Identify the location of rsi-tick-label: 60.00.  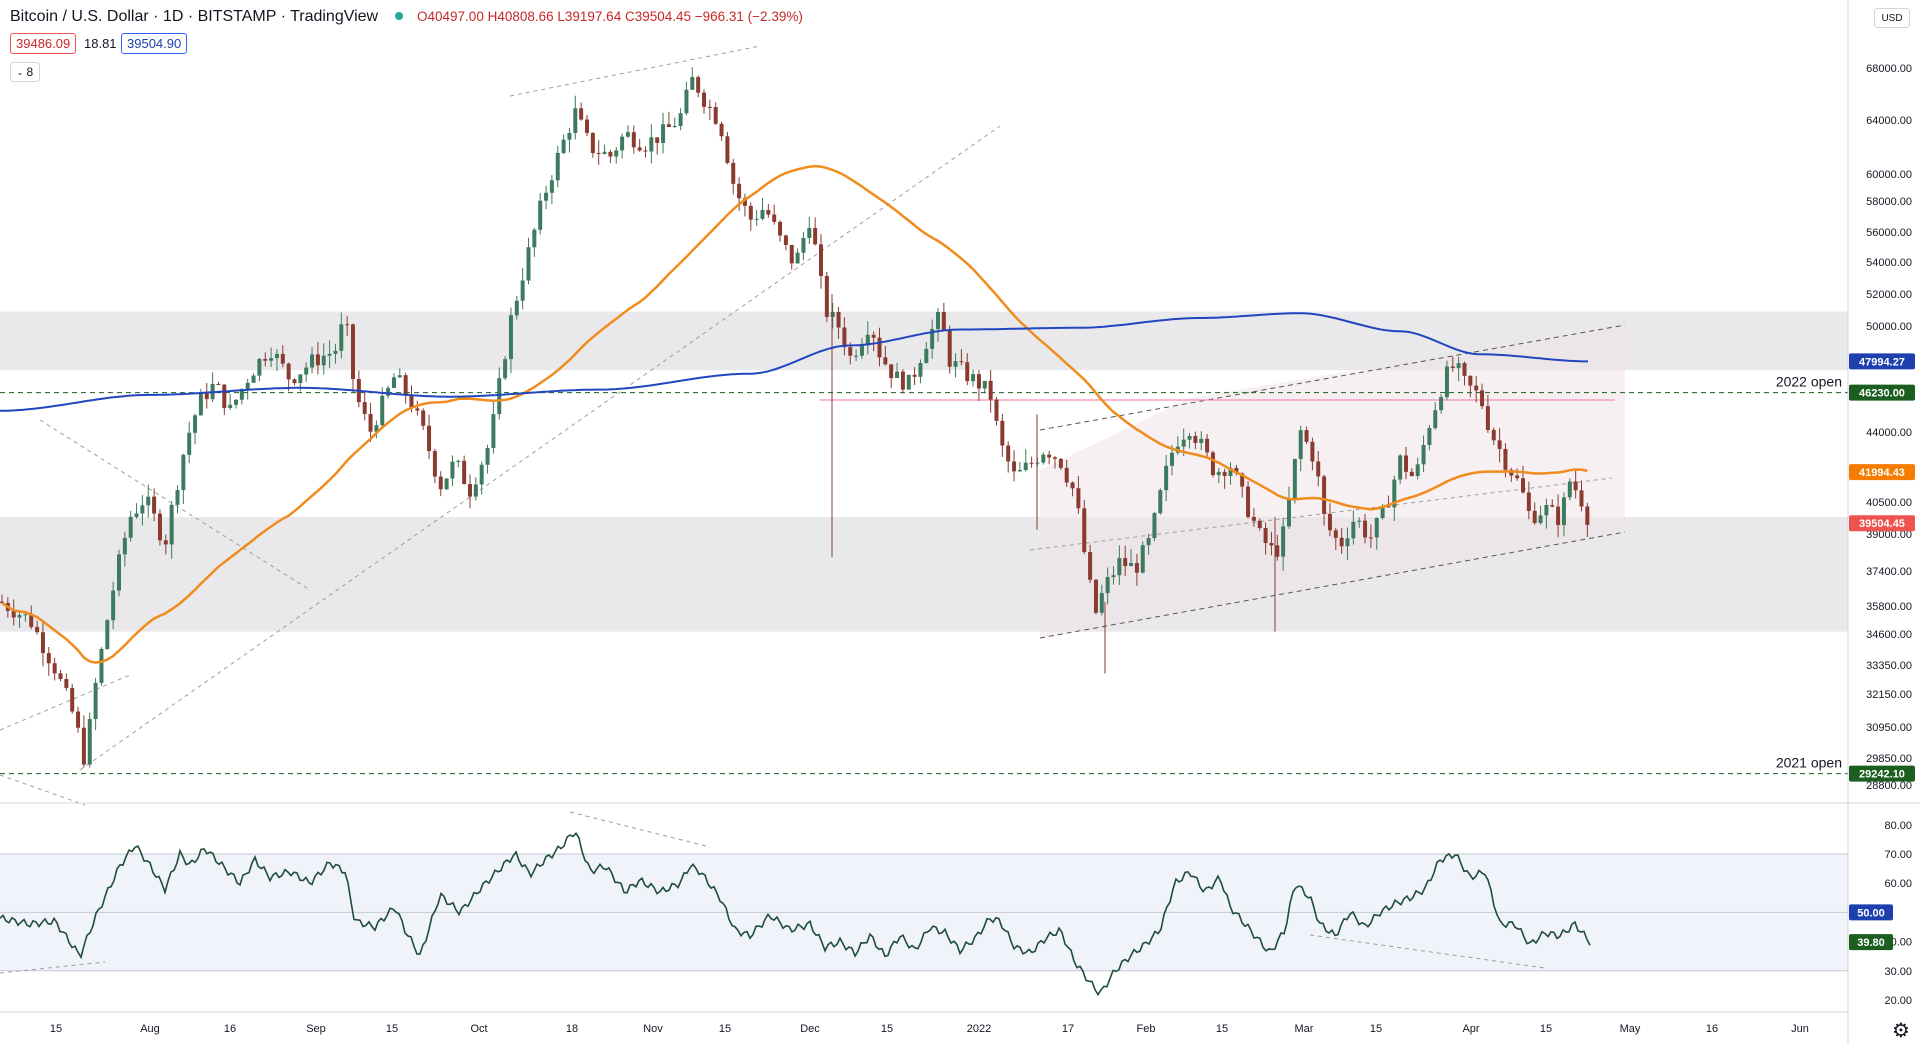
(1898, 884).